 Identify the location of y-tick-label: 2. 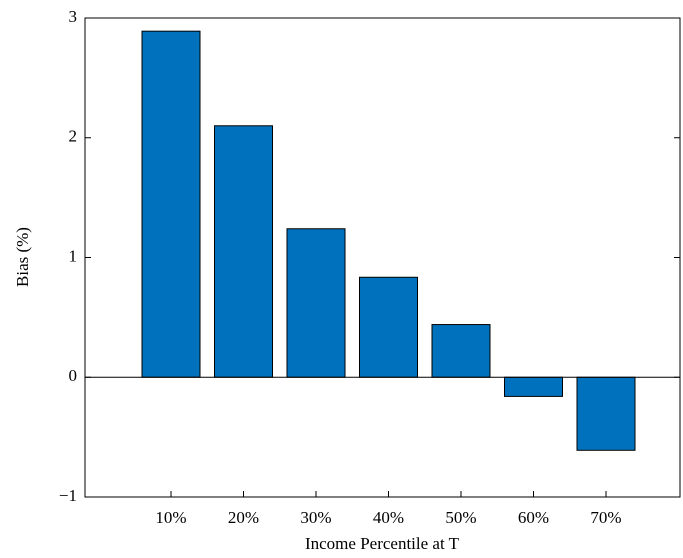
(73, 136).